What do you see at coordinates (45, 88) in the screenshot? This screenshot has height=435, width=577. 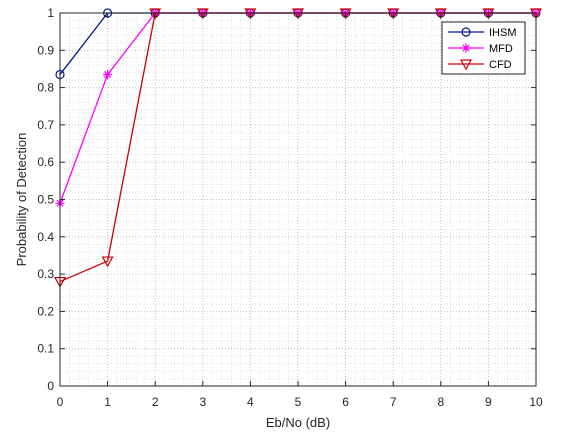 I see `y-tick-label: 0.8` at bounding box center [45, 88].